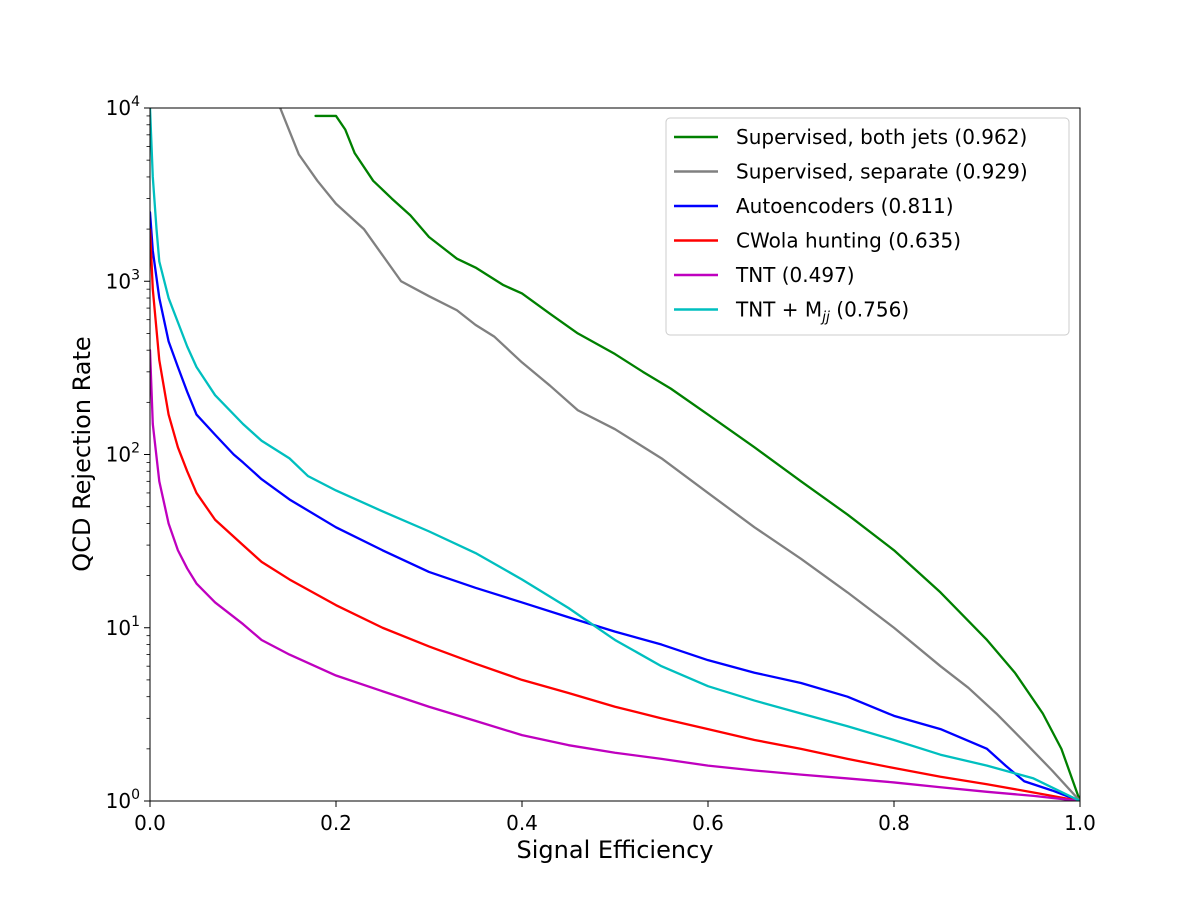  Describe the element at coordinates (795, 275) in the screenshot. I see `legend-label-5: TNT (0.497)` at that location.